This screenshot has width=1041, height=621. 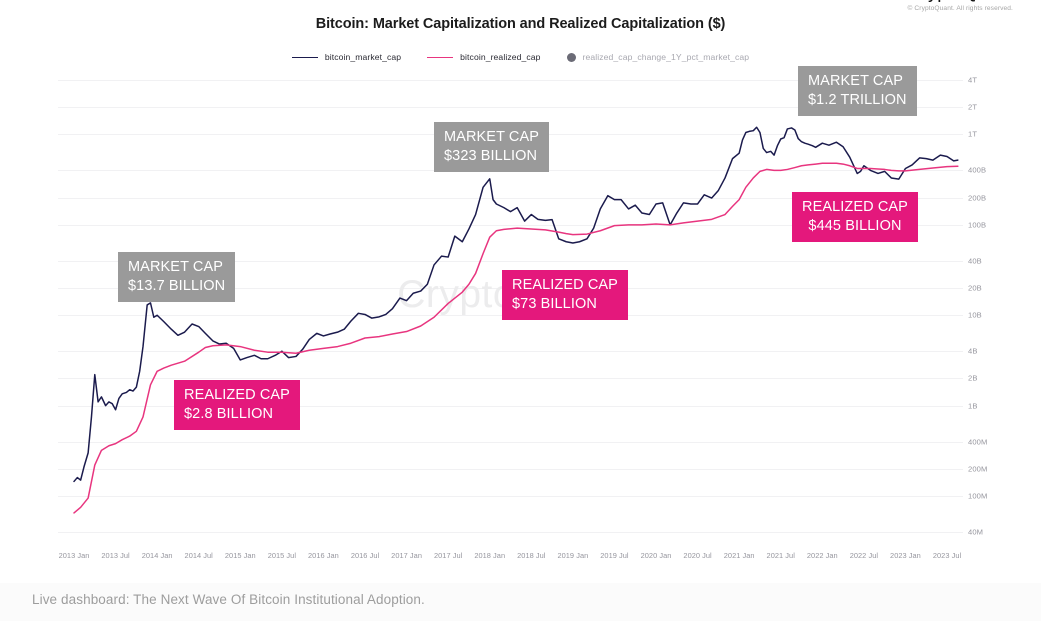 What do you see at coordinates (666, 57) in the screenshot?
I see `legend-label: realized_cap_change_1Y_pct_market_cap` at bounding box center [666, 57].